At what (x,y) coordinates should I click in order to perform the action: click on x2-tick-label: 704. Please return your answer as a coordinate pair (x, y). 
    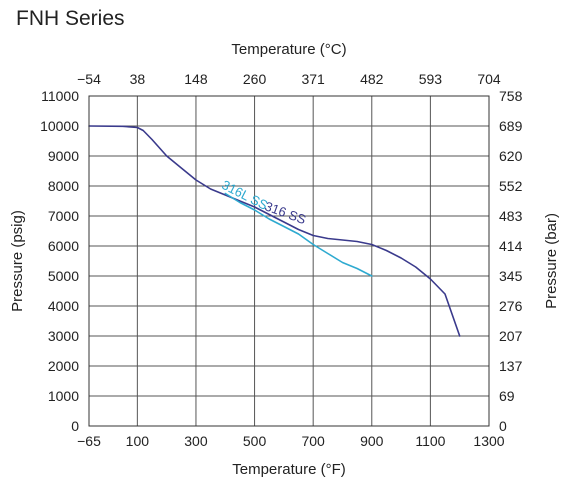
    Looking at the image, I should click on (489, 79).